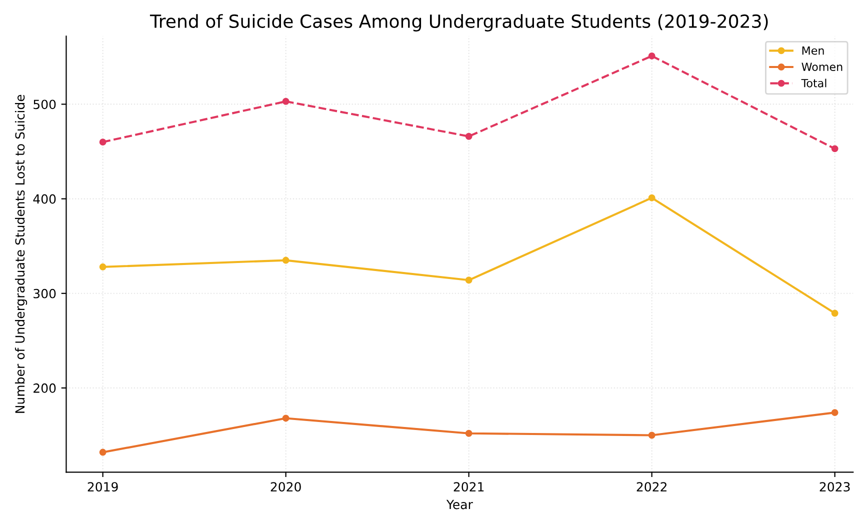 The image size is (860, 516). I want to click on x-tick-label: 2022, so click(651, 487).